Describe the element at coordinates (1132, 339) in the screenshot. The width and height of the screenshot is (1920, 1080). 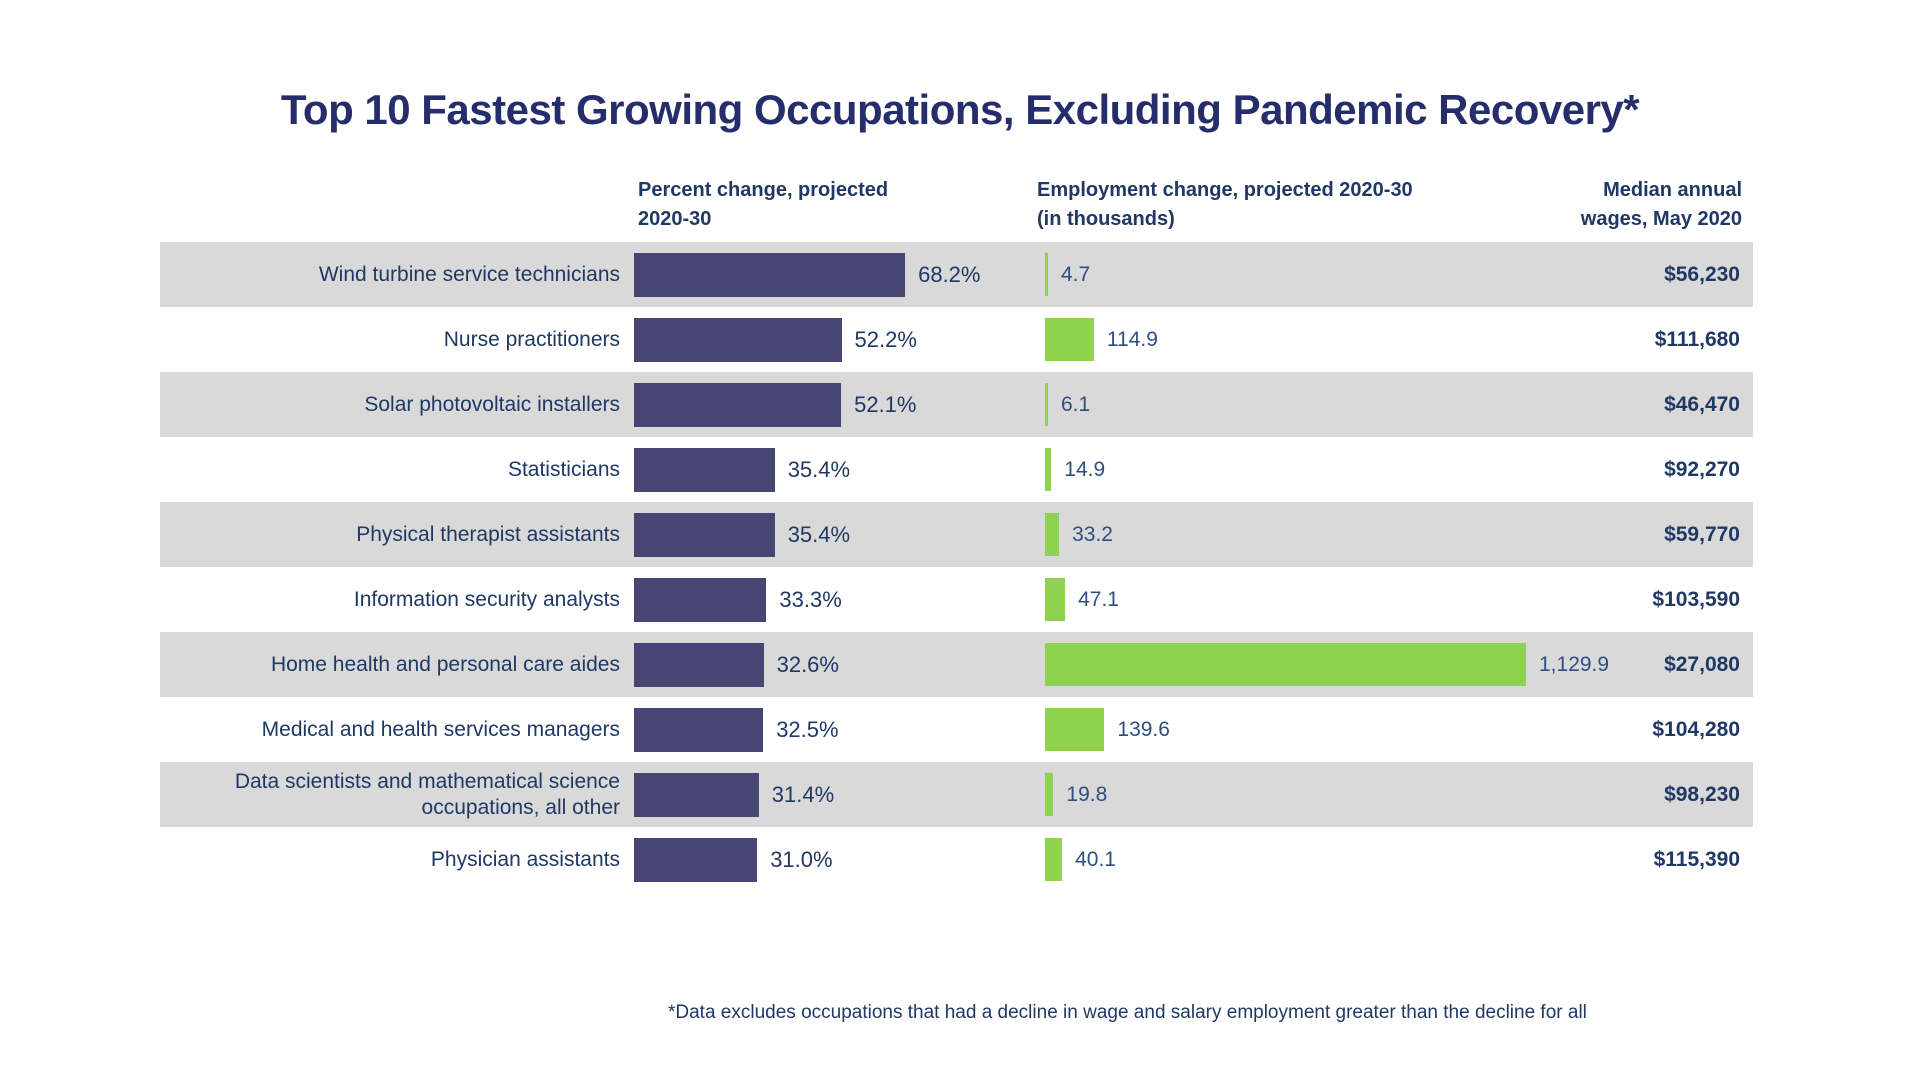
I see `employment-change-value: 114.9` at that location.